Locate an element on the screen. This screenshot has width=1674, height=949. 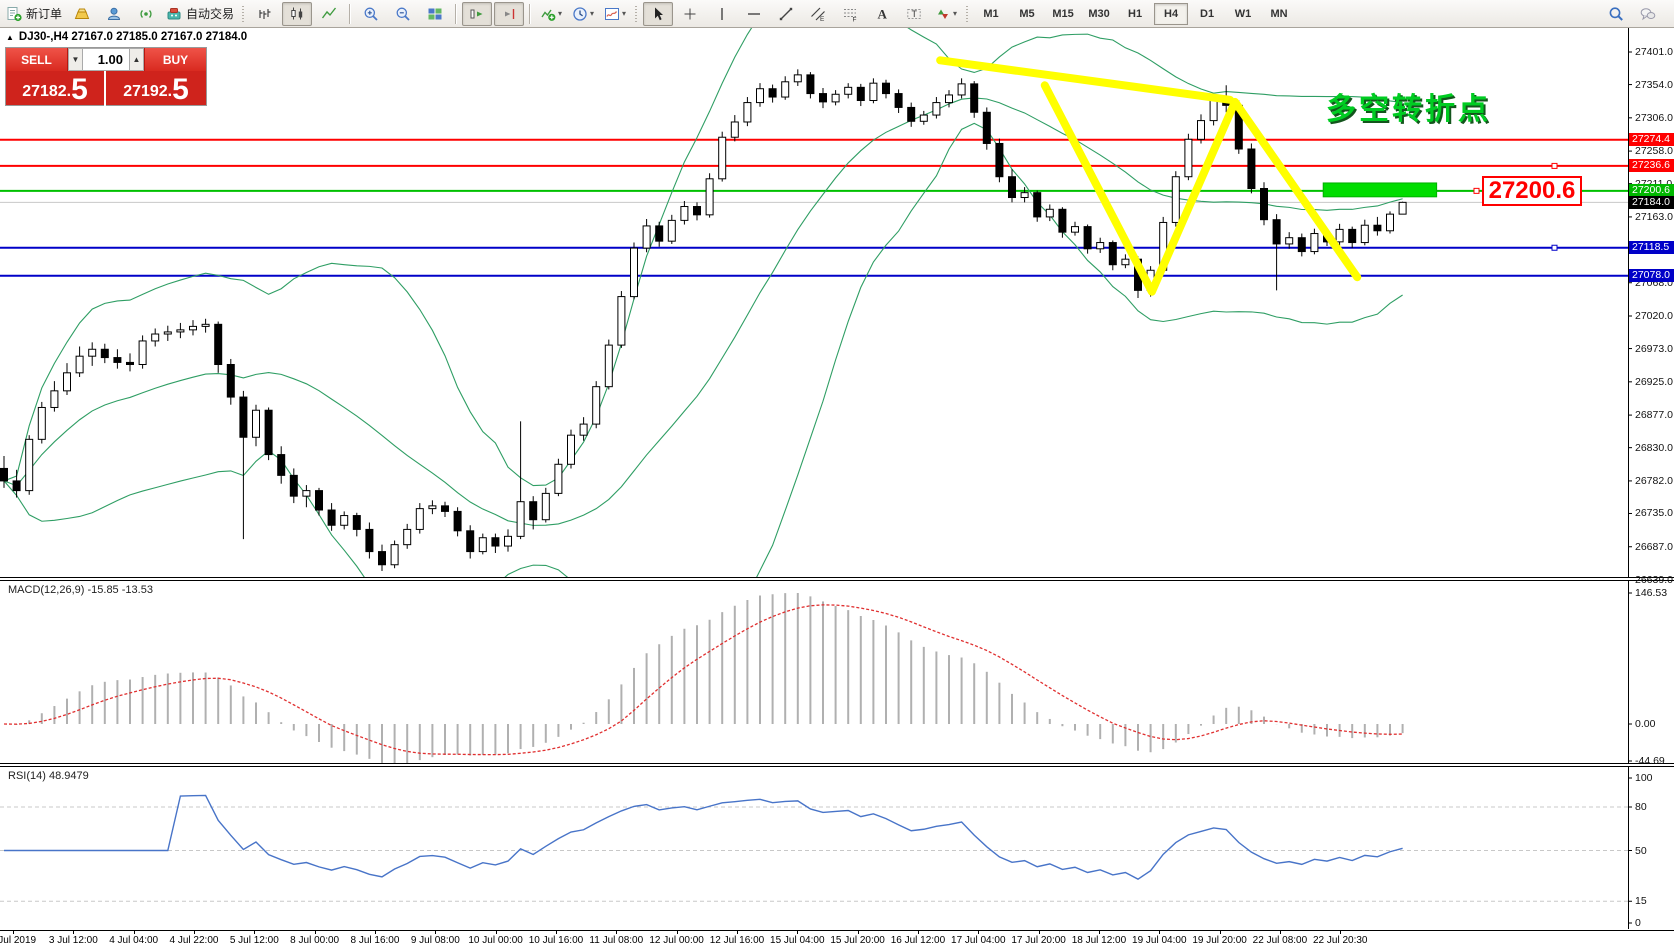
vertical-line-button is located at coordinates (722, 14).